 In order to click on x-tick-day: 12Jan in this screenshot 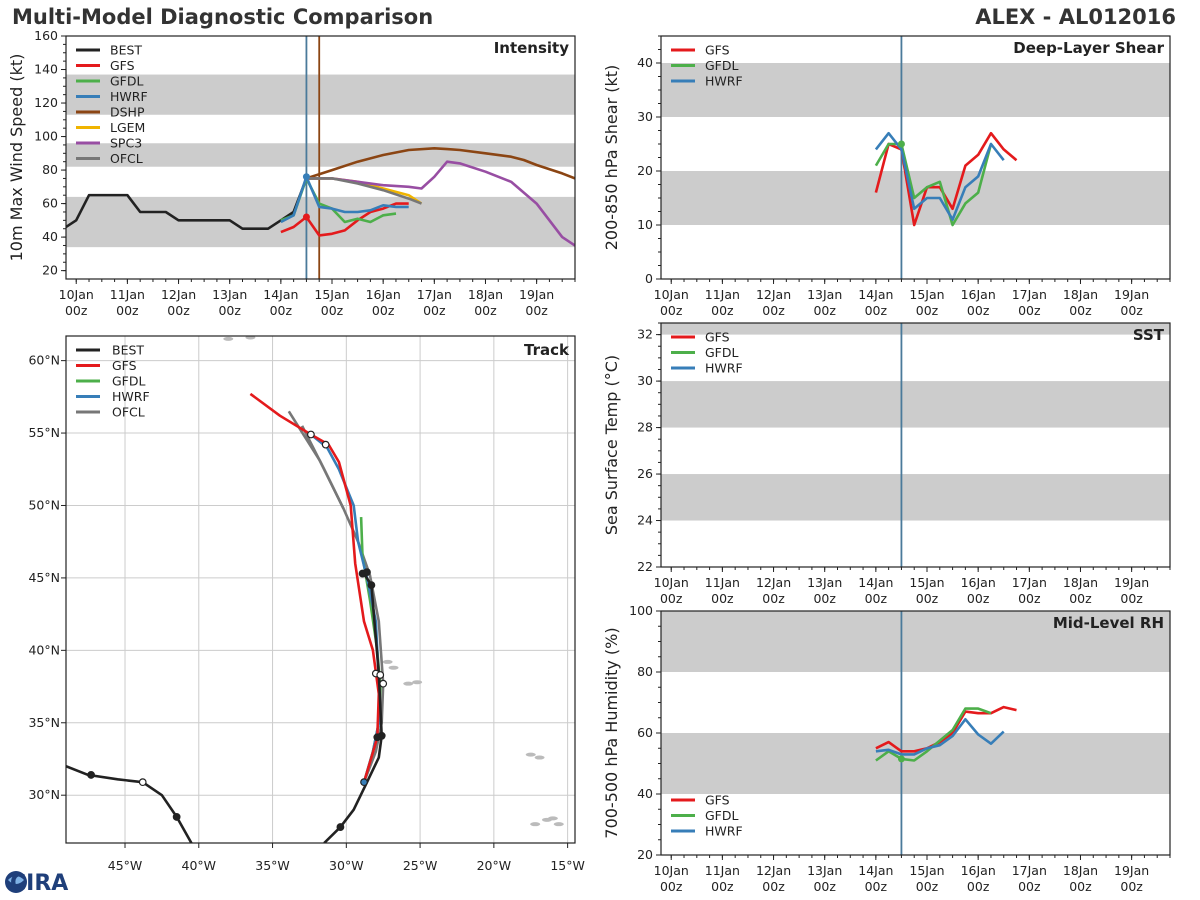, I will do `click(773, 294)`.